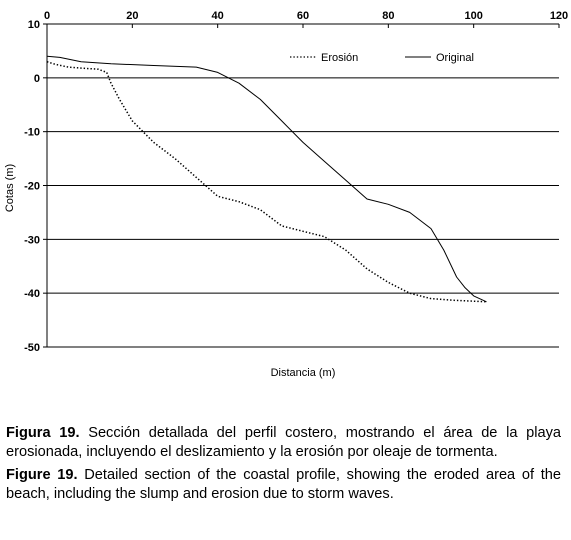 Image resolution: width=571 pixels, height=540 pixels. What do you see at coordinates (303, 373) in the screenshot?
I see `x-axis-title: Distancia (m)` at bounding box center [303, 373].